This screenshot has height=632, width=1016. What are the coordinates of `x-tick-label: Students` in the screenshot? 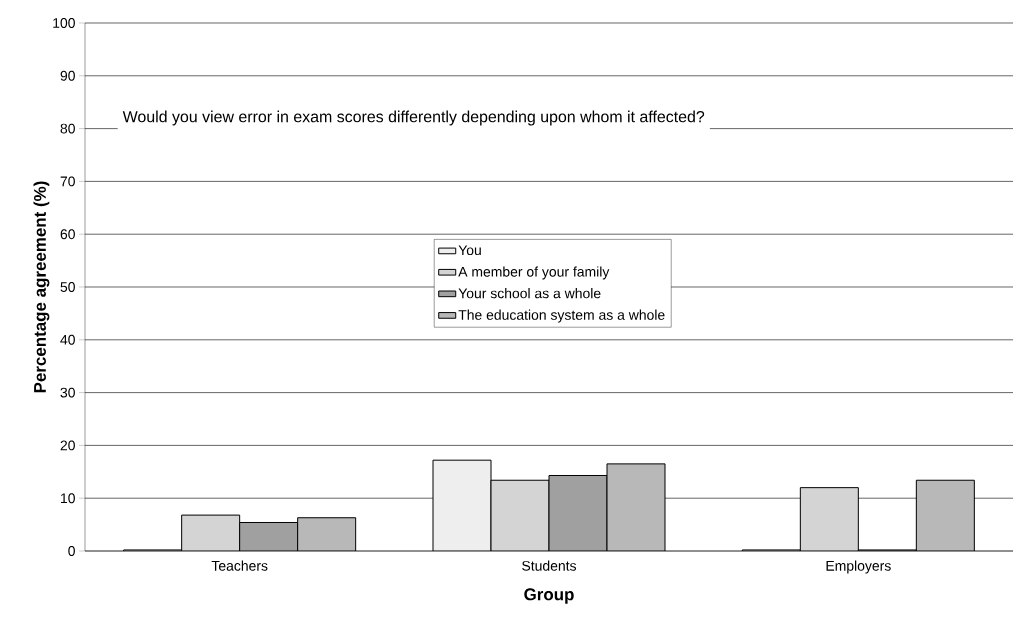 It's located at (549, 565).